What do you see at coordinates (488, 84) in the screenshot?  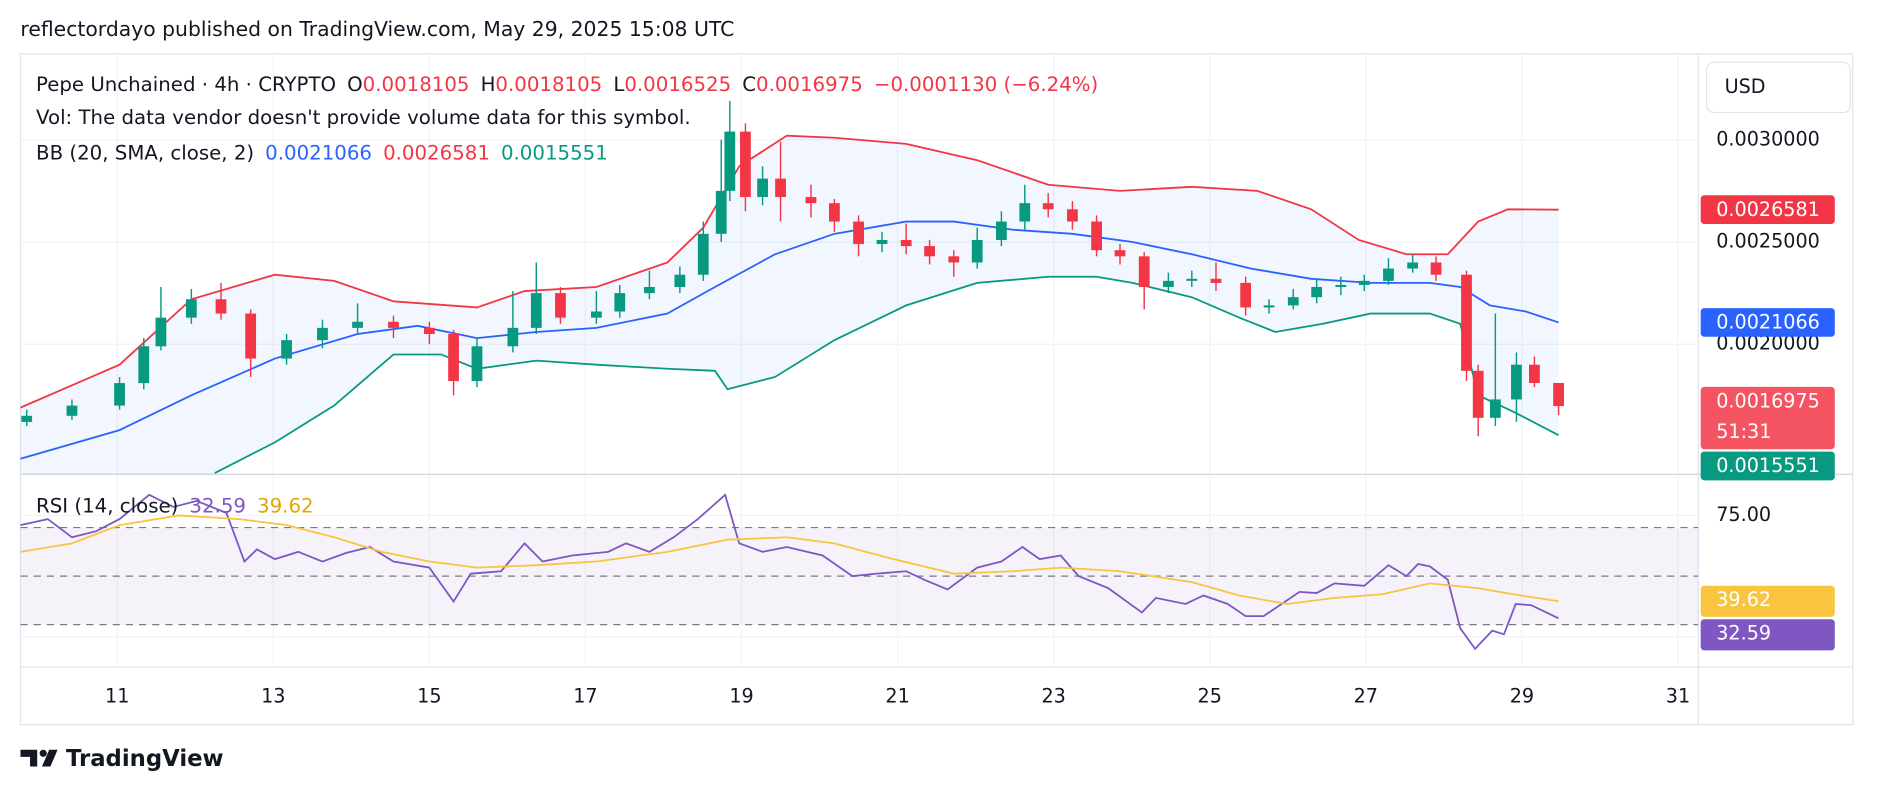 I see `ohlc-label: H` at bounding box center [488, 84].